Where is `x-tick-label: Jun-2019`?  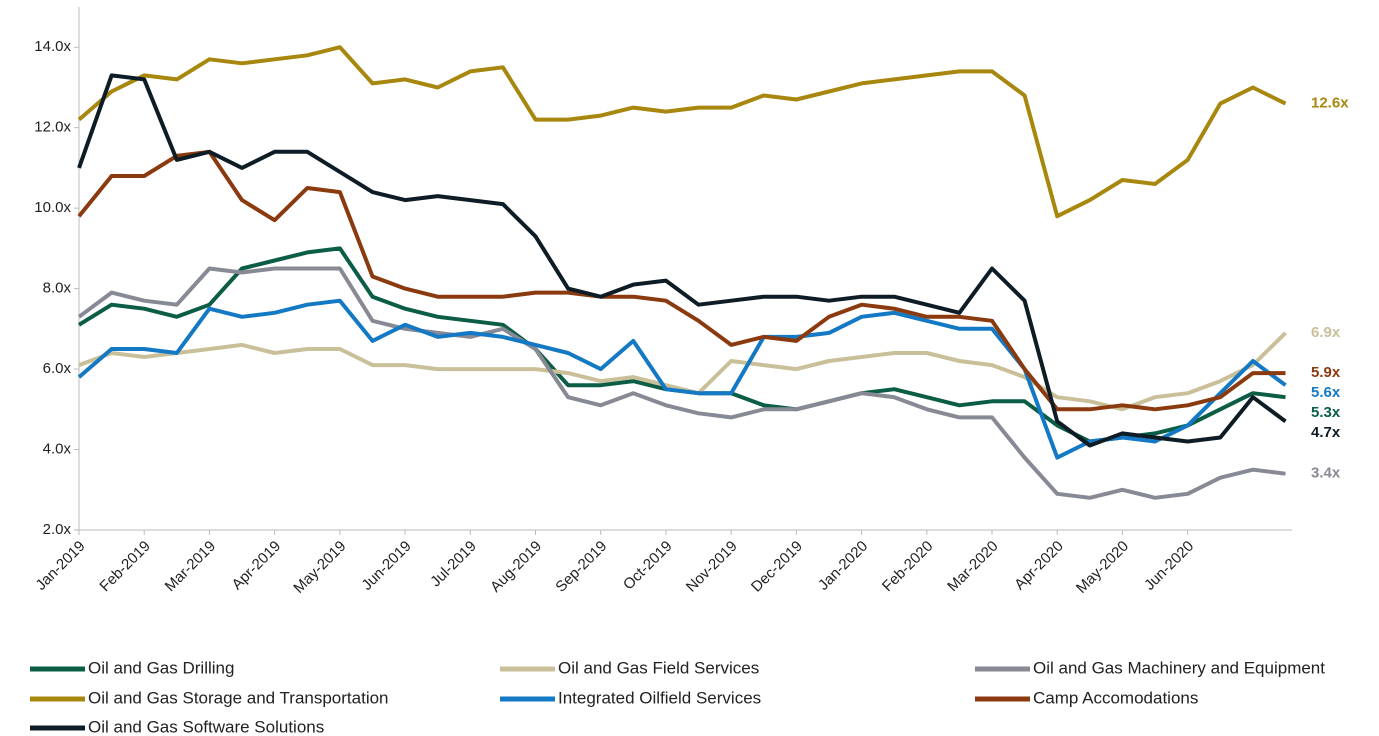
x-tick-label: Jun-2019 is located at coordinates (386, 566).